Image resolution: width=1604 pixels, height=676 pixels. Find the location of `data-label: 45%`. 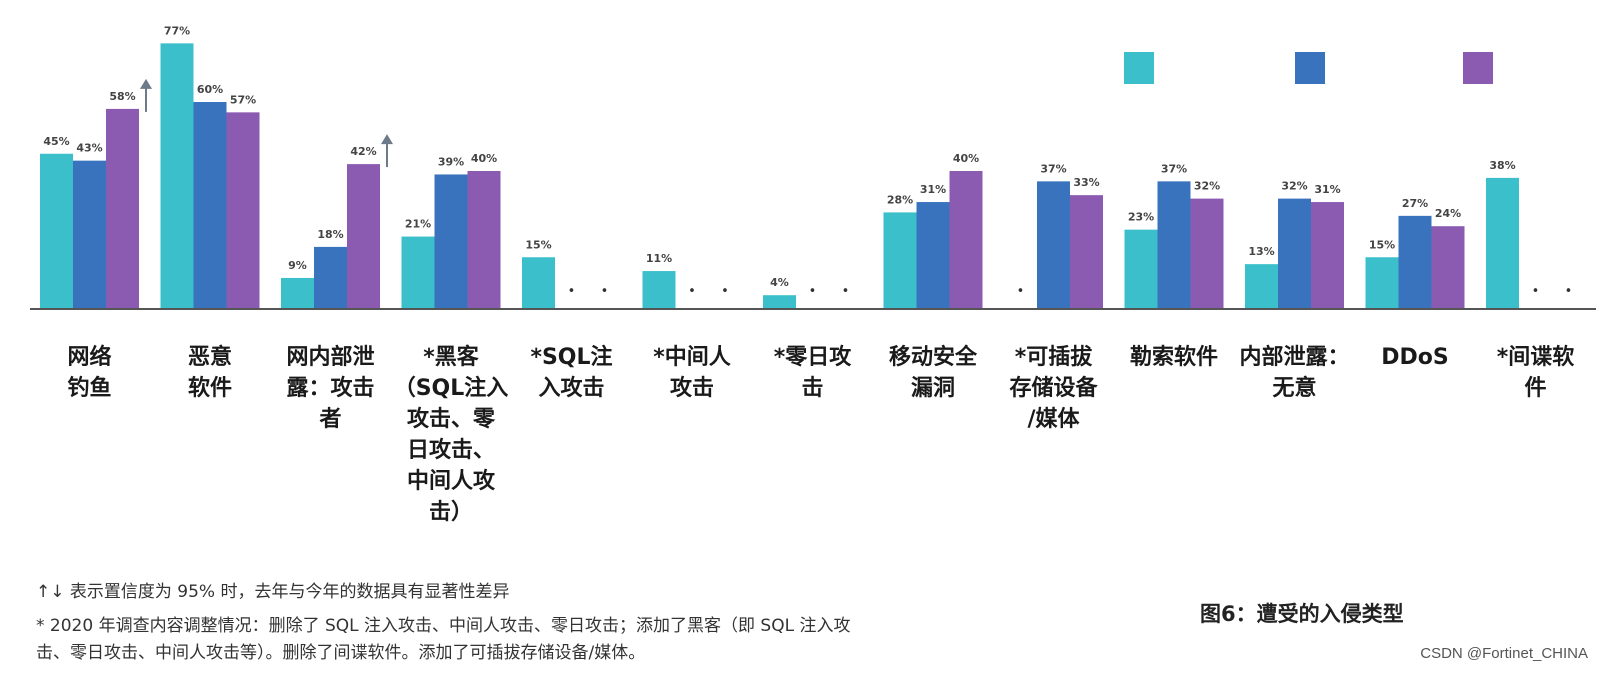

data-label: 45% is located at coordinates (56, 141).